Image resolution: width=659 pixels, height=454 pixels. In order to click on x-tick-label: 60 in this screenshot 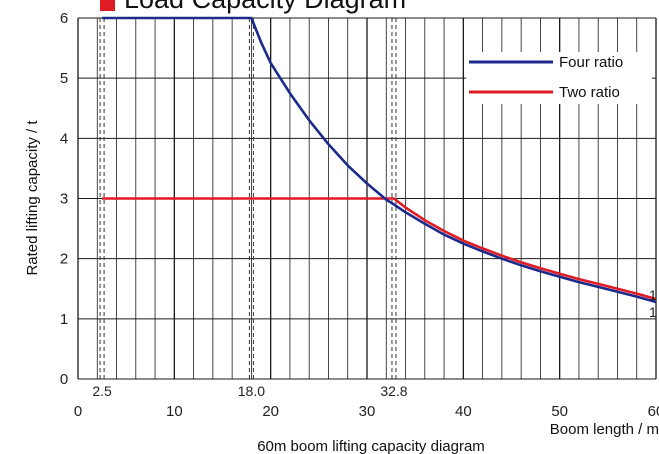, I will do `click(653, 411)`.